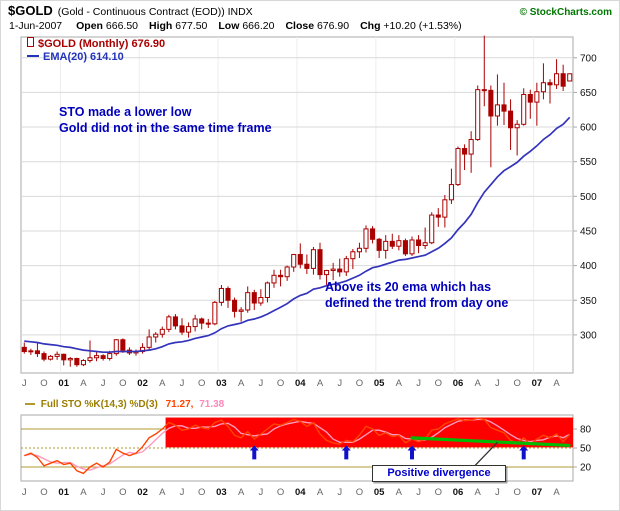 The width and height of the screenshot is (620, 511). Describe the element at coordinates (588, 58) in the screenshot. I see `price-axis-label: 700` at that location.